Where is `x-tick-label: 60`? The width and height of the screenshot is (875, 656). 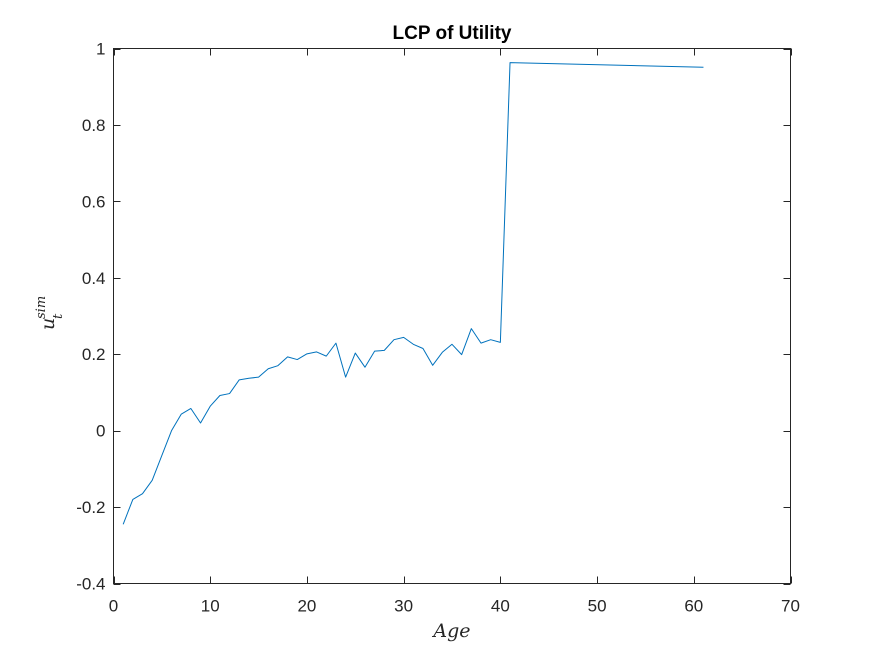
x-tick-label: 60 is located at coordinates (693, 606).